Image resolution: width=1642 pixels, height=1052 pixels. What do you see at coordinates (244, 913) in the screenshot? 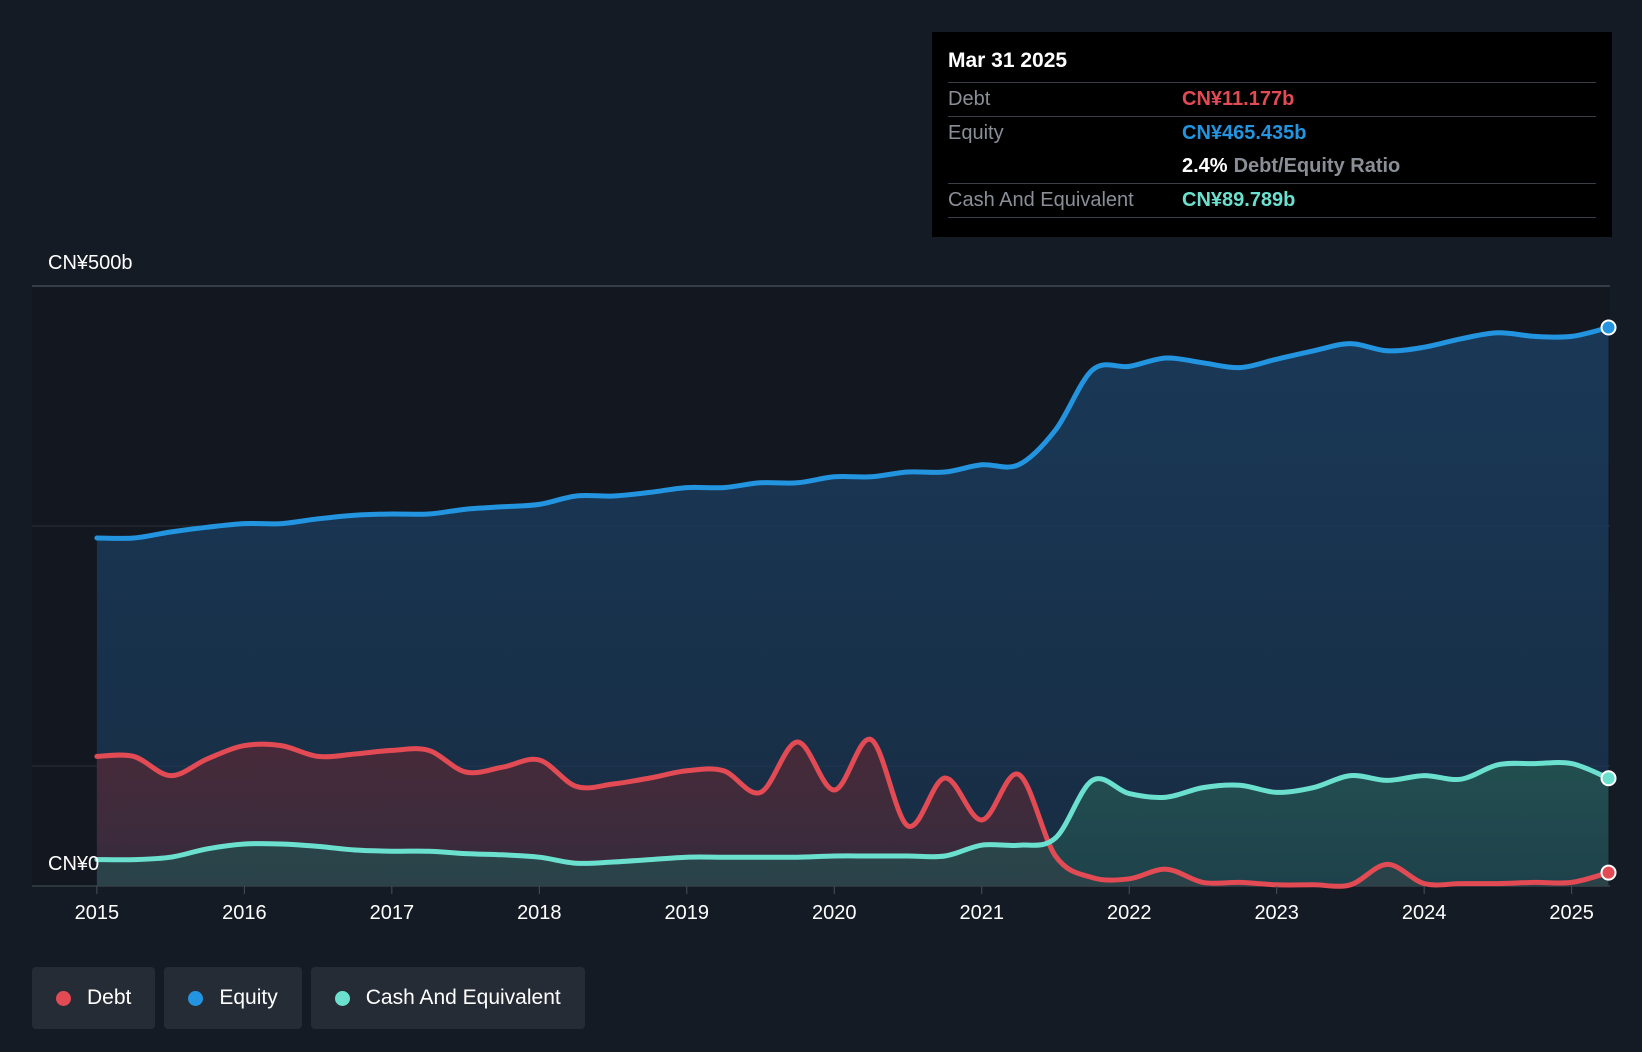
I see `x-tick-label: 2016` at bounding box center [244, 913].